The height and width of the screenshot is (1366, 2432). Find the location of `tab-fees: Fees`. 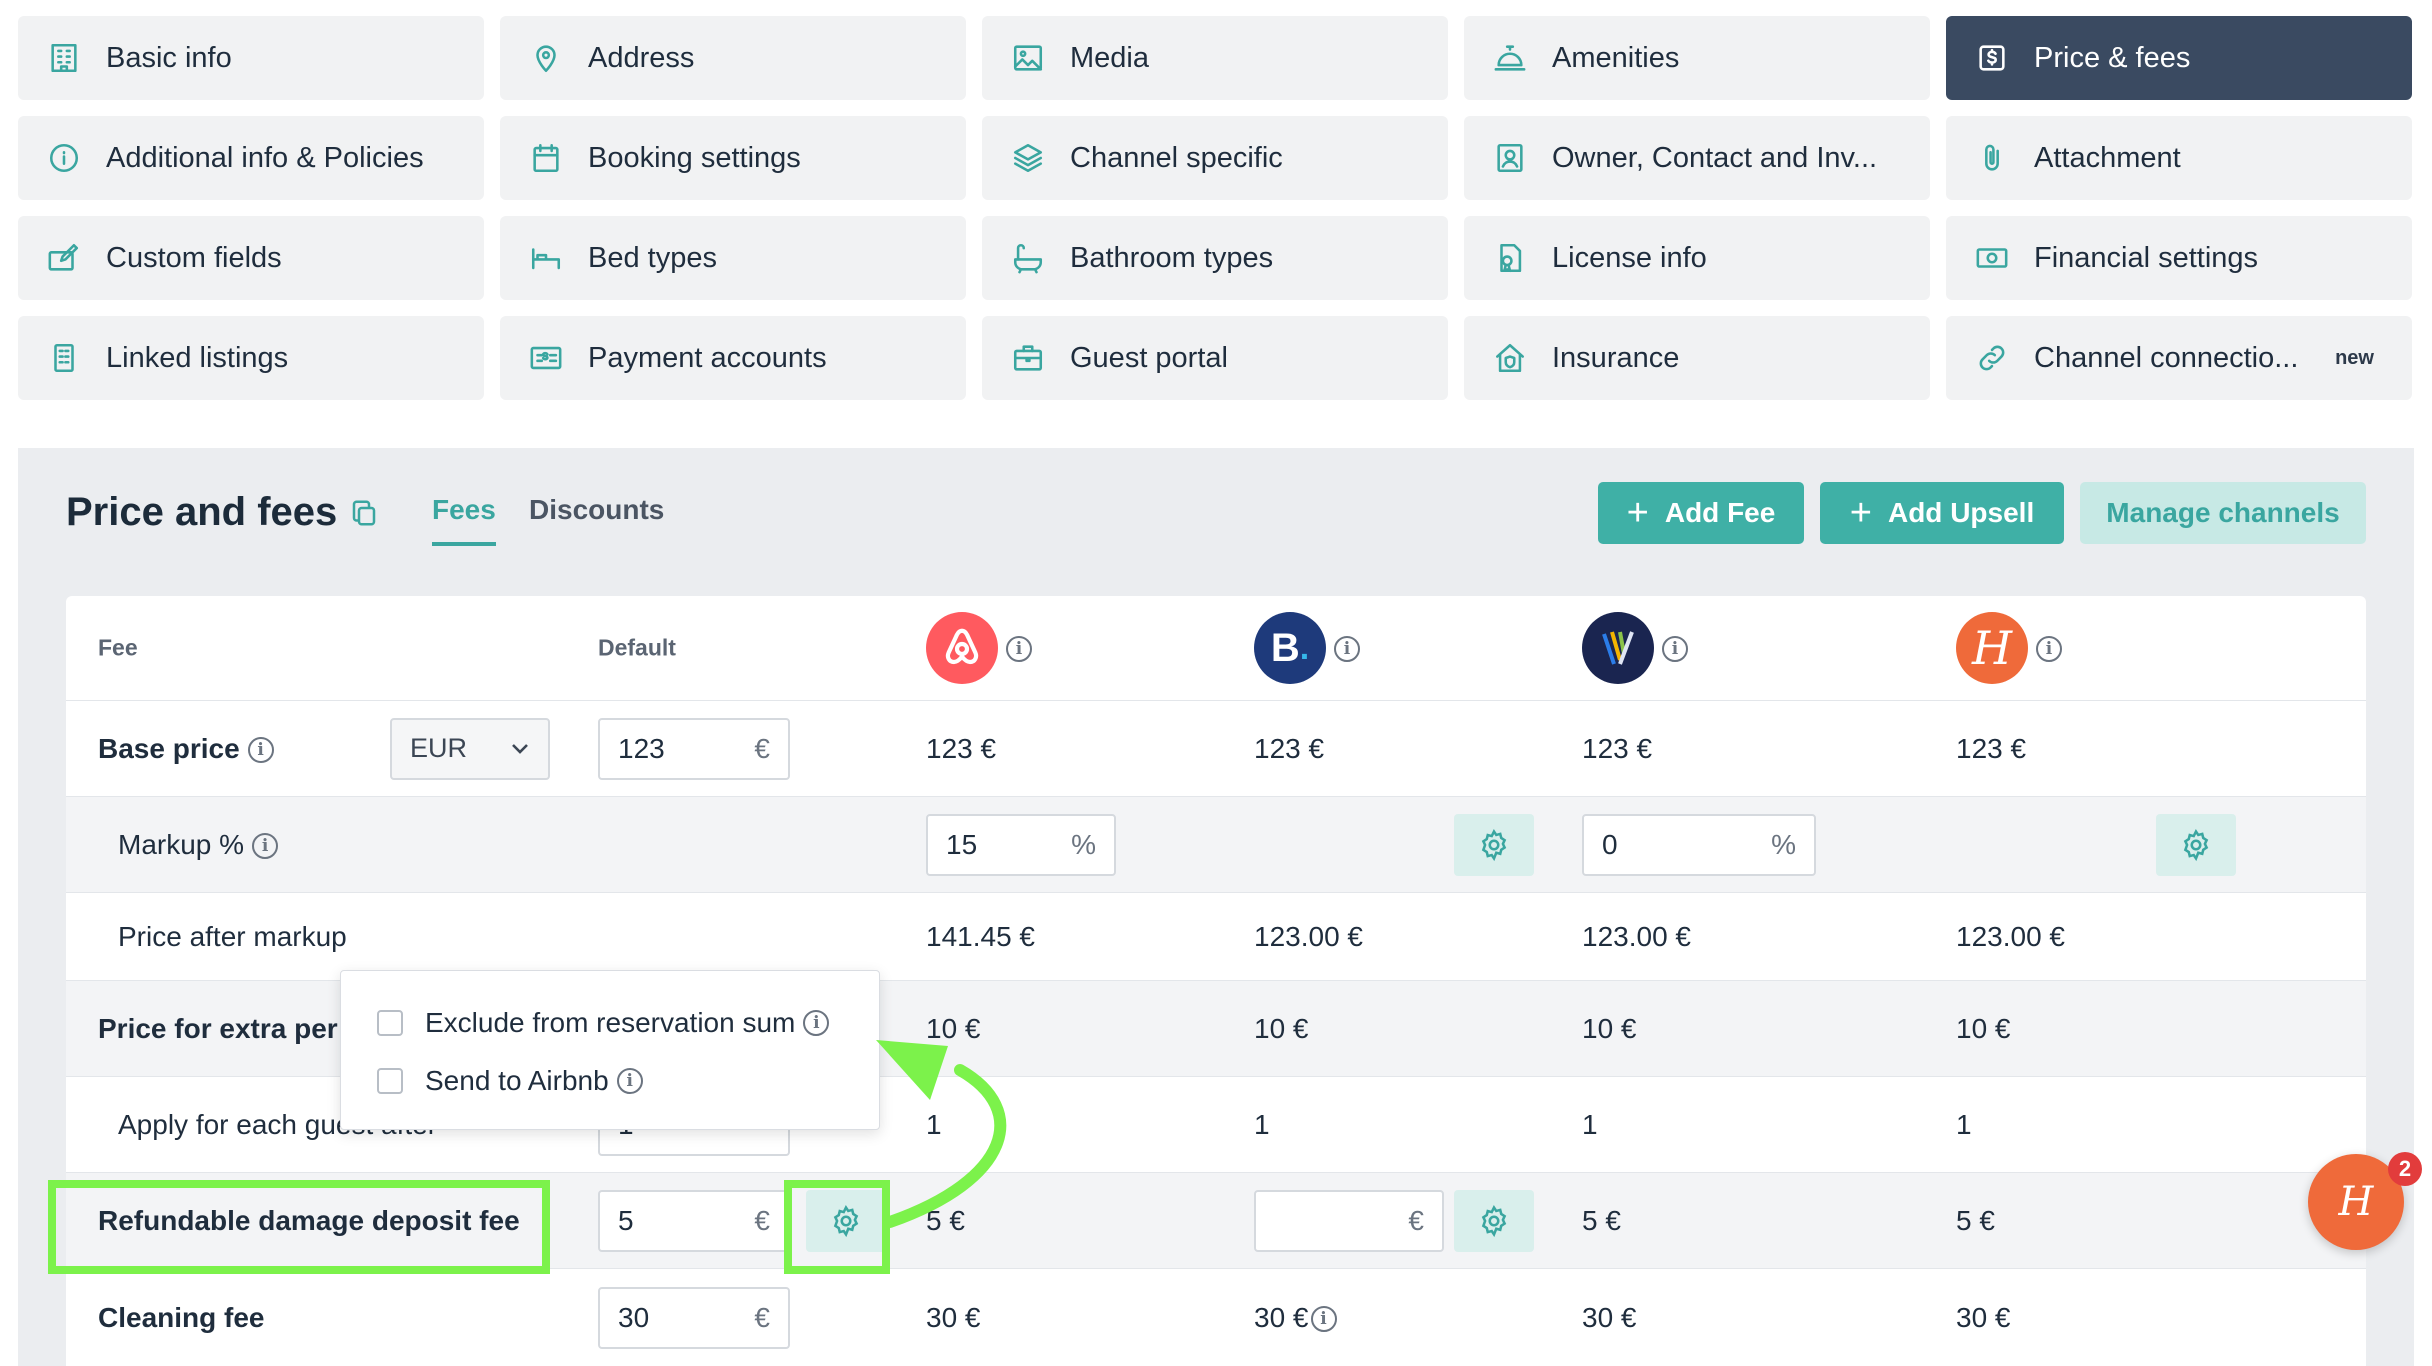

tab-fees: Fees is located at coordinates (464, 509).